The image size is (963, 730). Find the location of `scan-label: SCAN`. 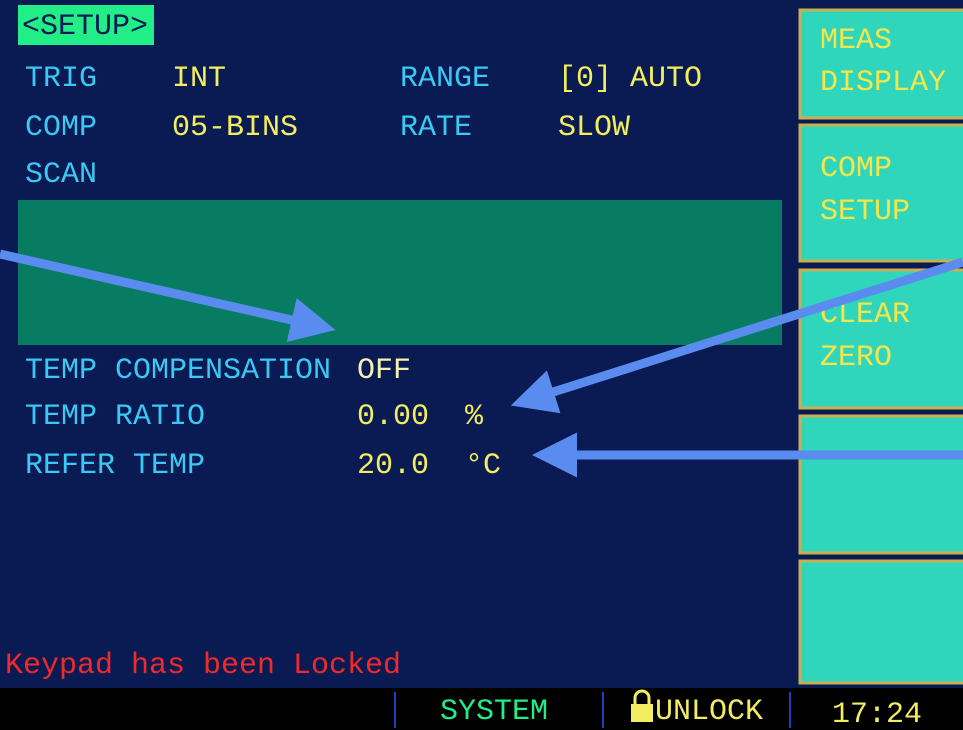

scan-label: SCAN is located at coordinates (61, 175).